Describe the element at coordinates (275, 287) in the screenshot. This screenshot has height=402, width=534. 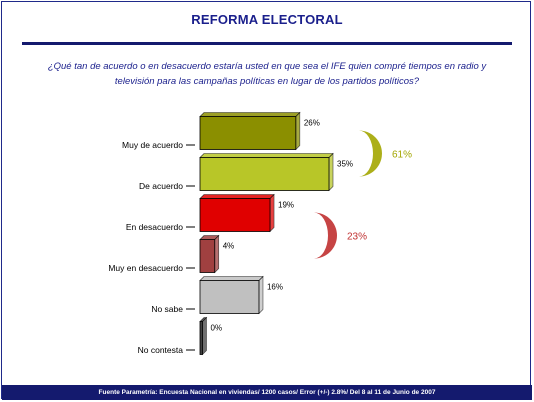
I see `value-label-no-sabe: 16%` at that location.